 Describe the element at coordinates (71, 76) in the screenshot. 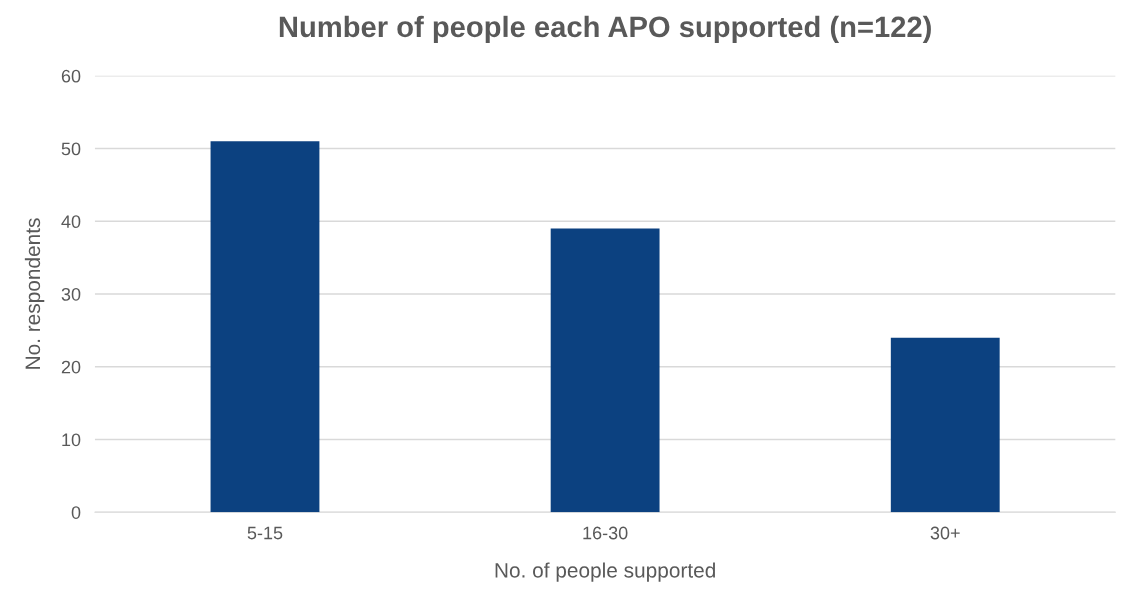

I see `y-tick-label: 60` at that location.